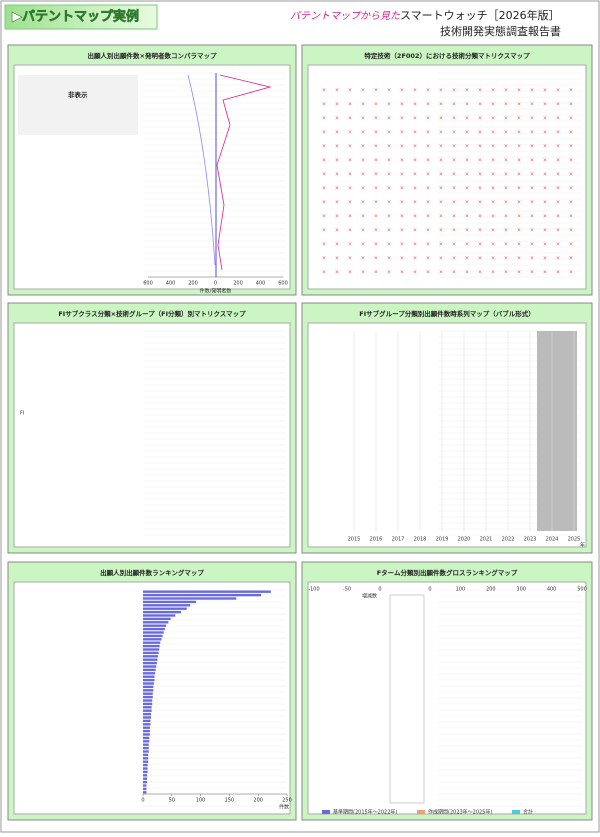  What do you see at coordinates (398, 540) in the screenshot?
I see `x-tick-label: 2017` at bounding box center [398, 540].